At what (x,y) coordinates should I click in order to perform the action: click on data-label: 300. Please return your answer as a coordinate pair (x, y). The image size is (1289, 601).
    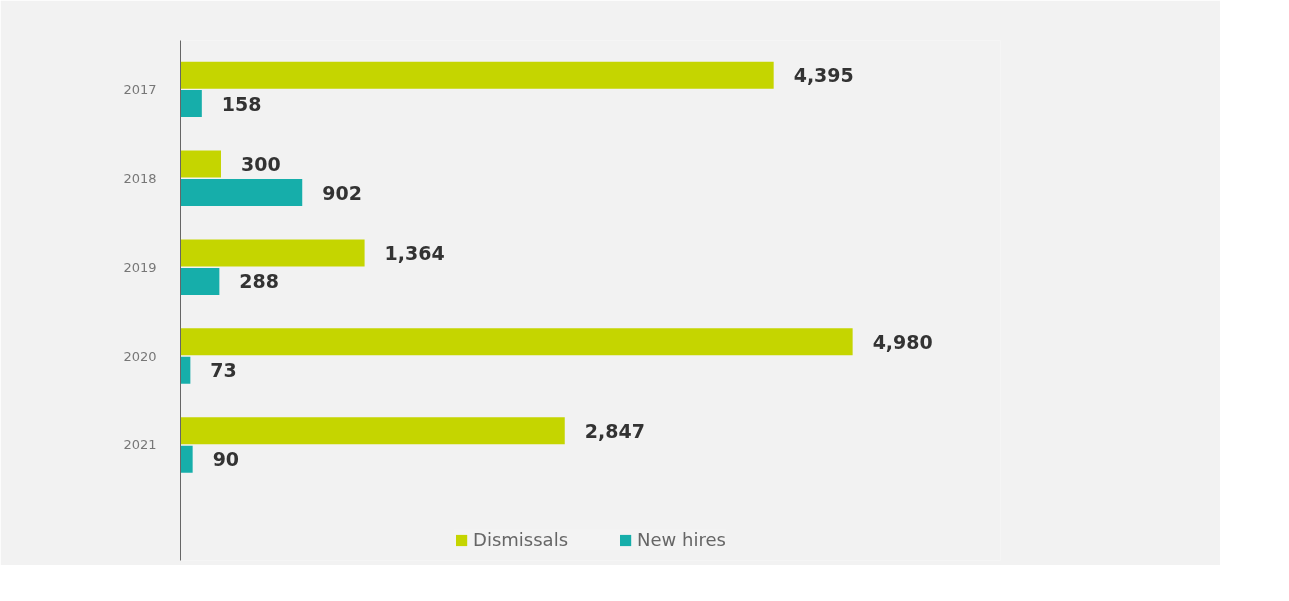
    Looking at the image, I should click on (260, 164).